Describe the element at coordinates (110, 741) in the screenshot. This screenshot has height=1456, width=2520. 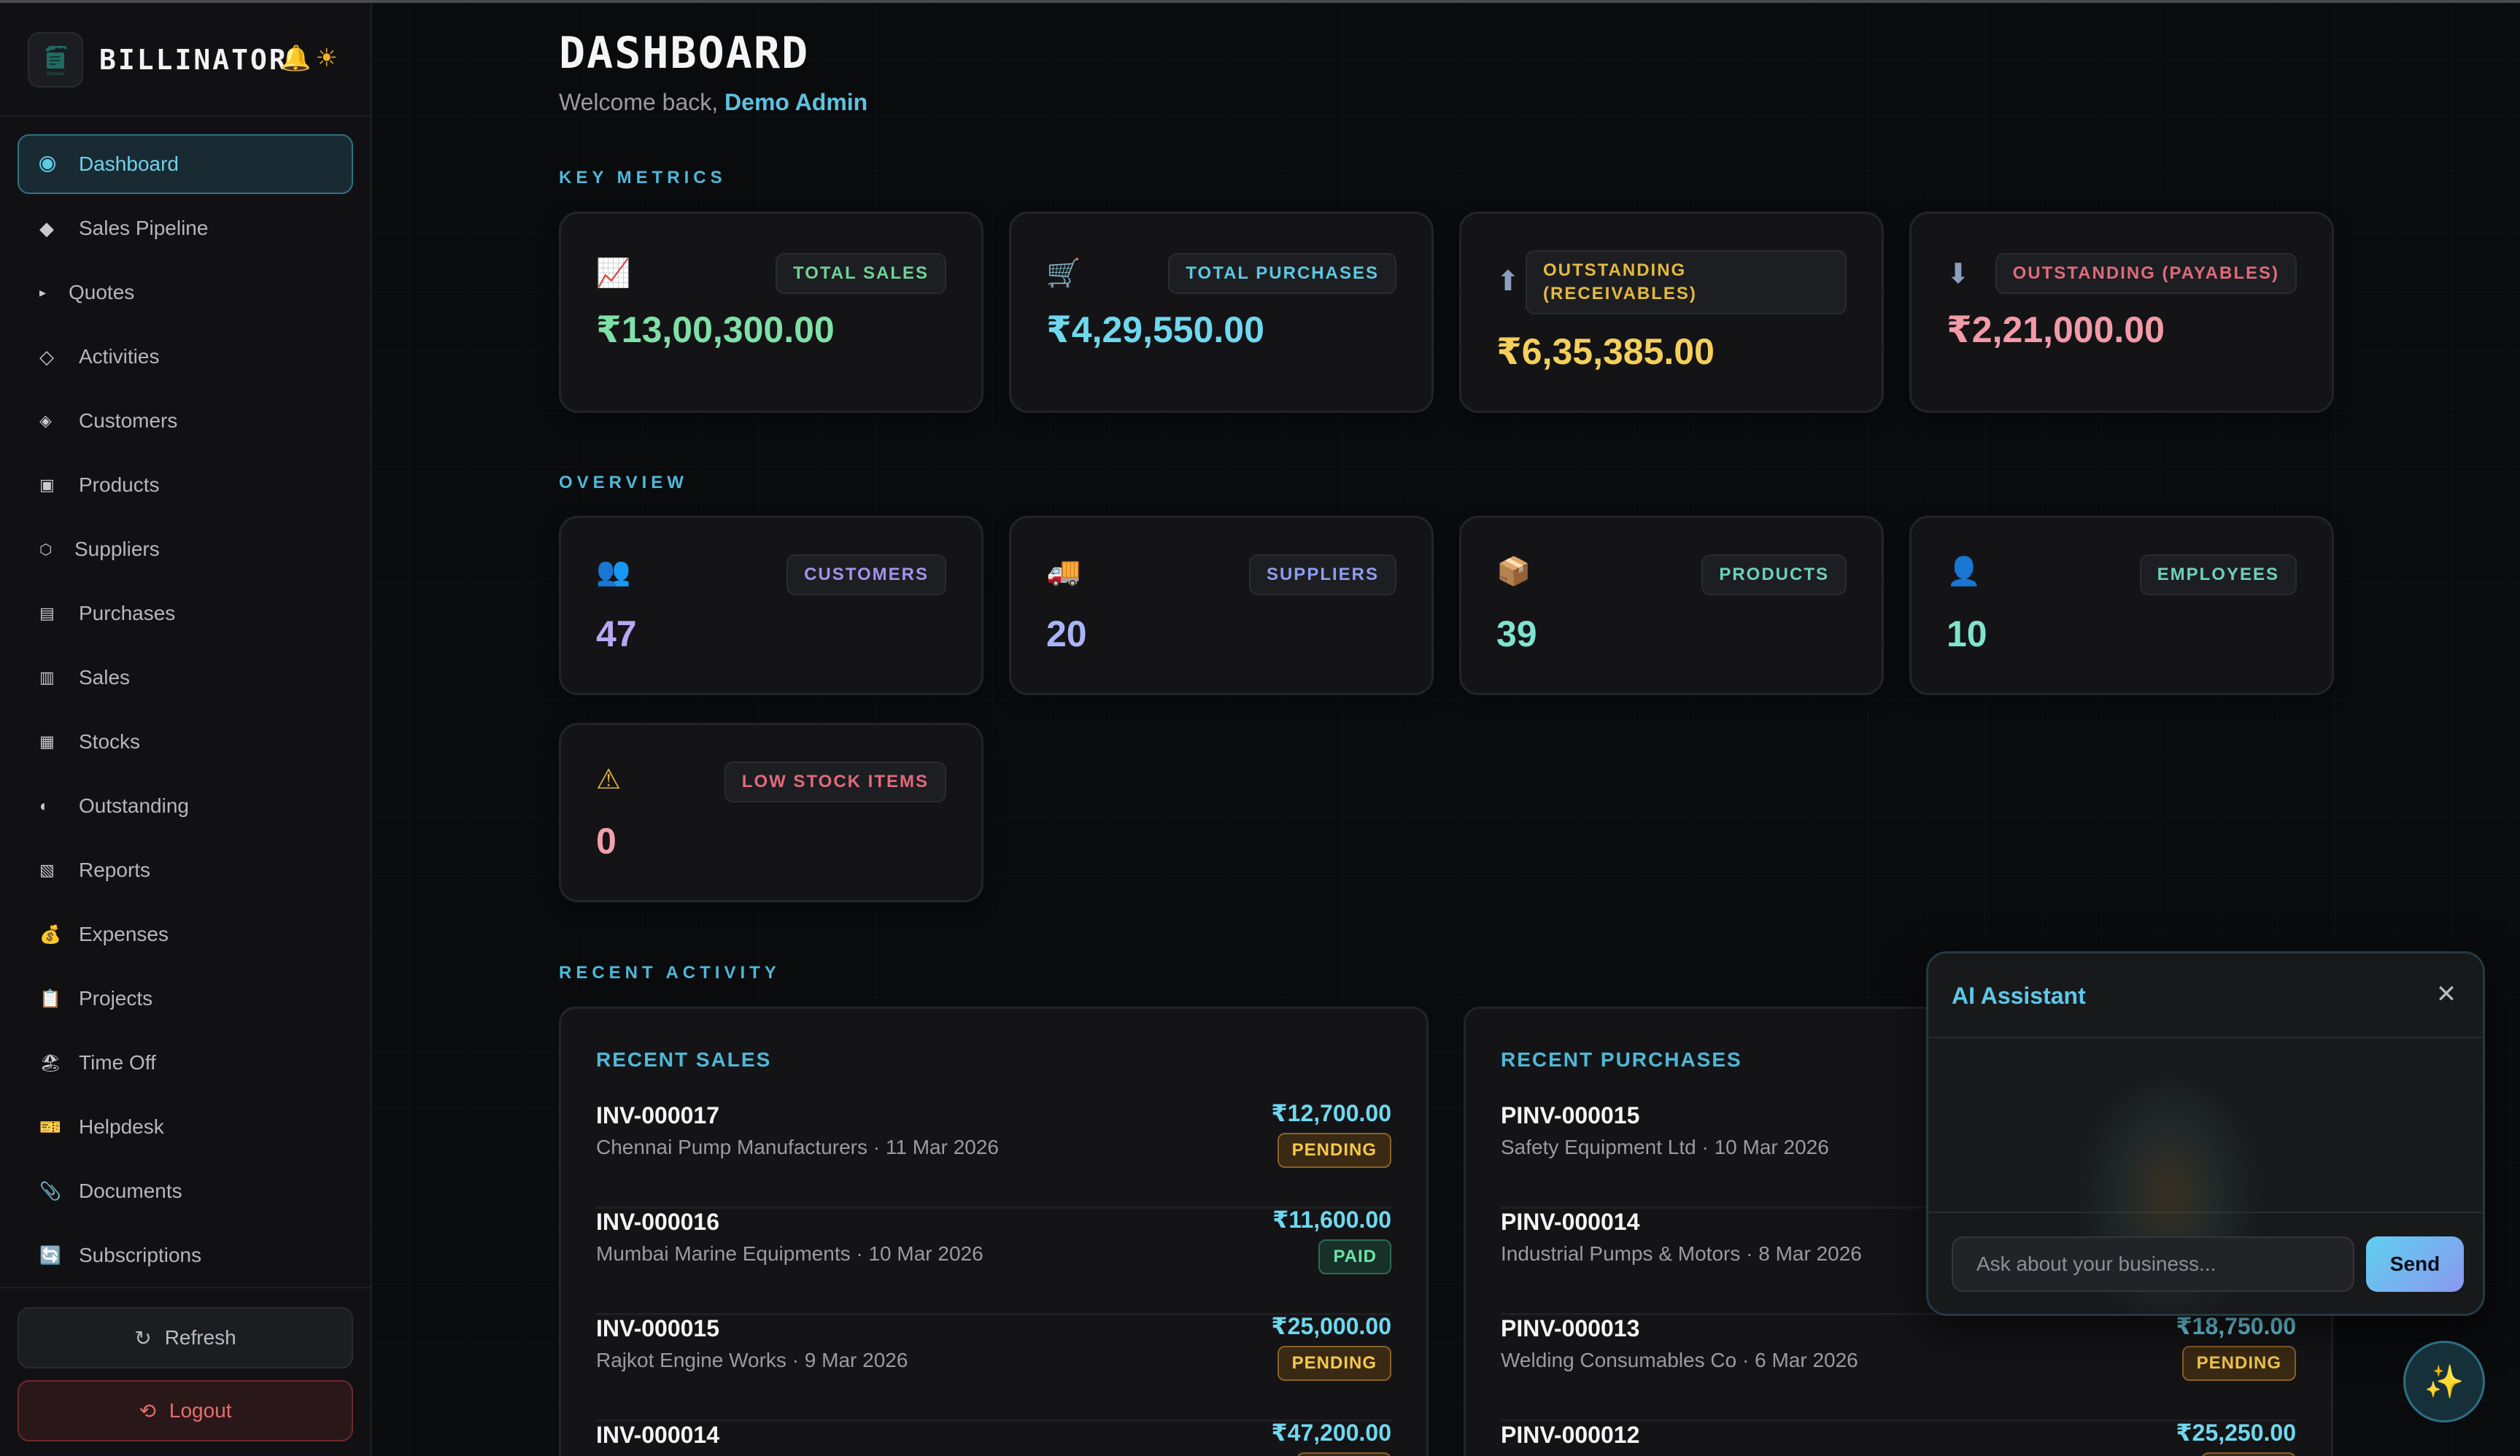
I see `sidebar-item-label: Stocks` at that location.